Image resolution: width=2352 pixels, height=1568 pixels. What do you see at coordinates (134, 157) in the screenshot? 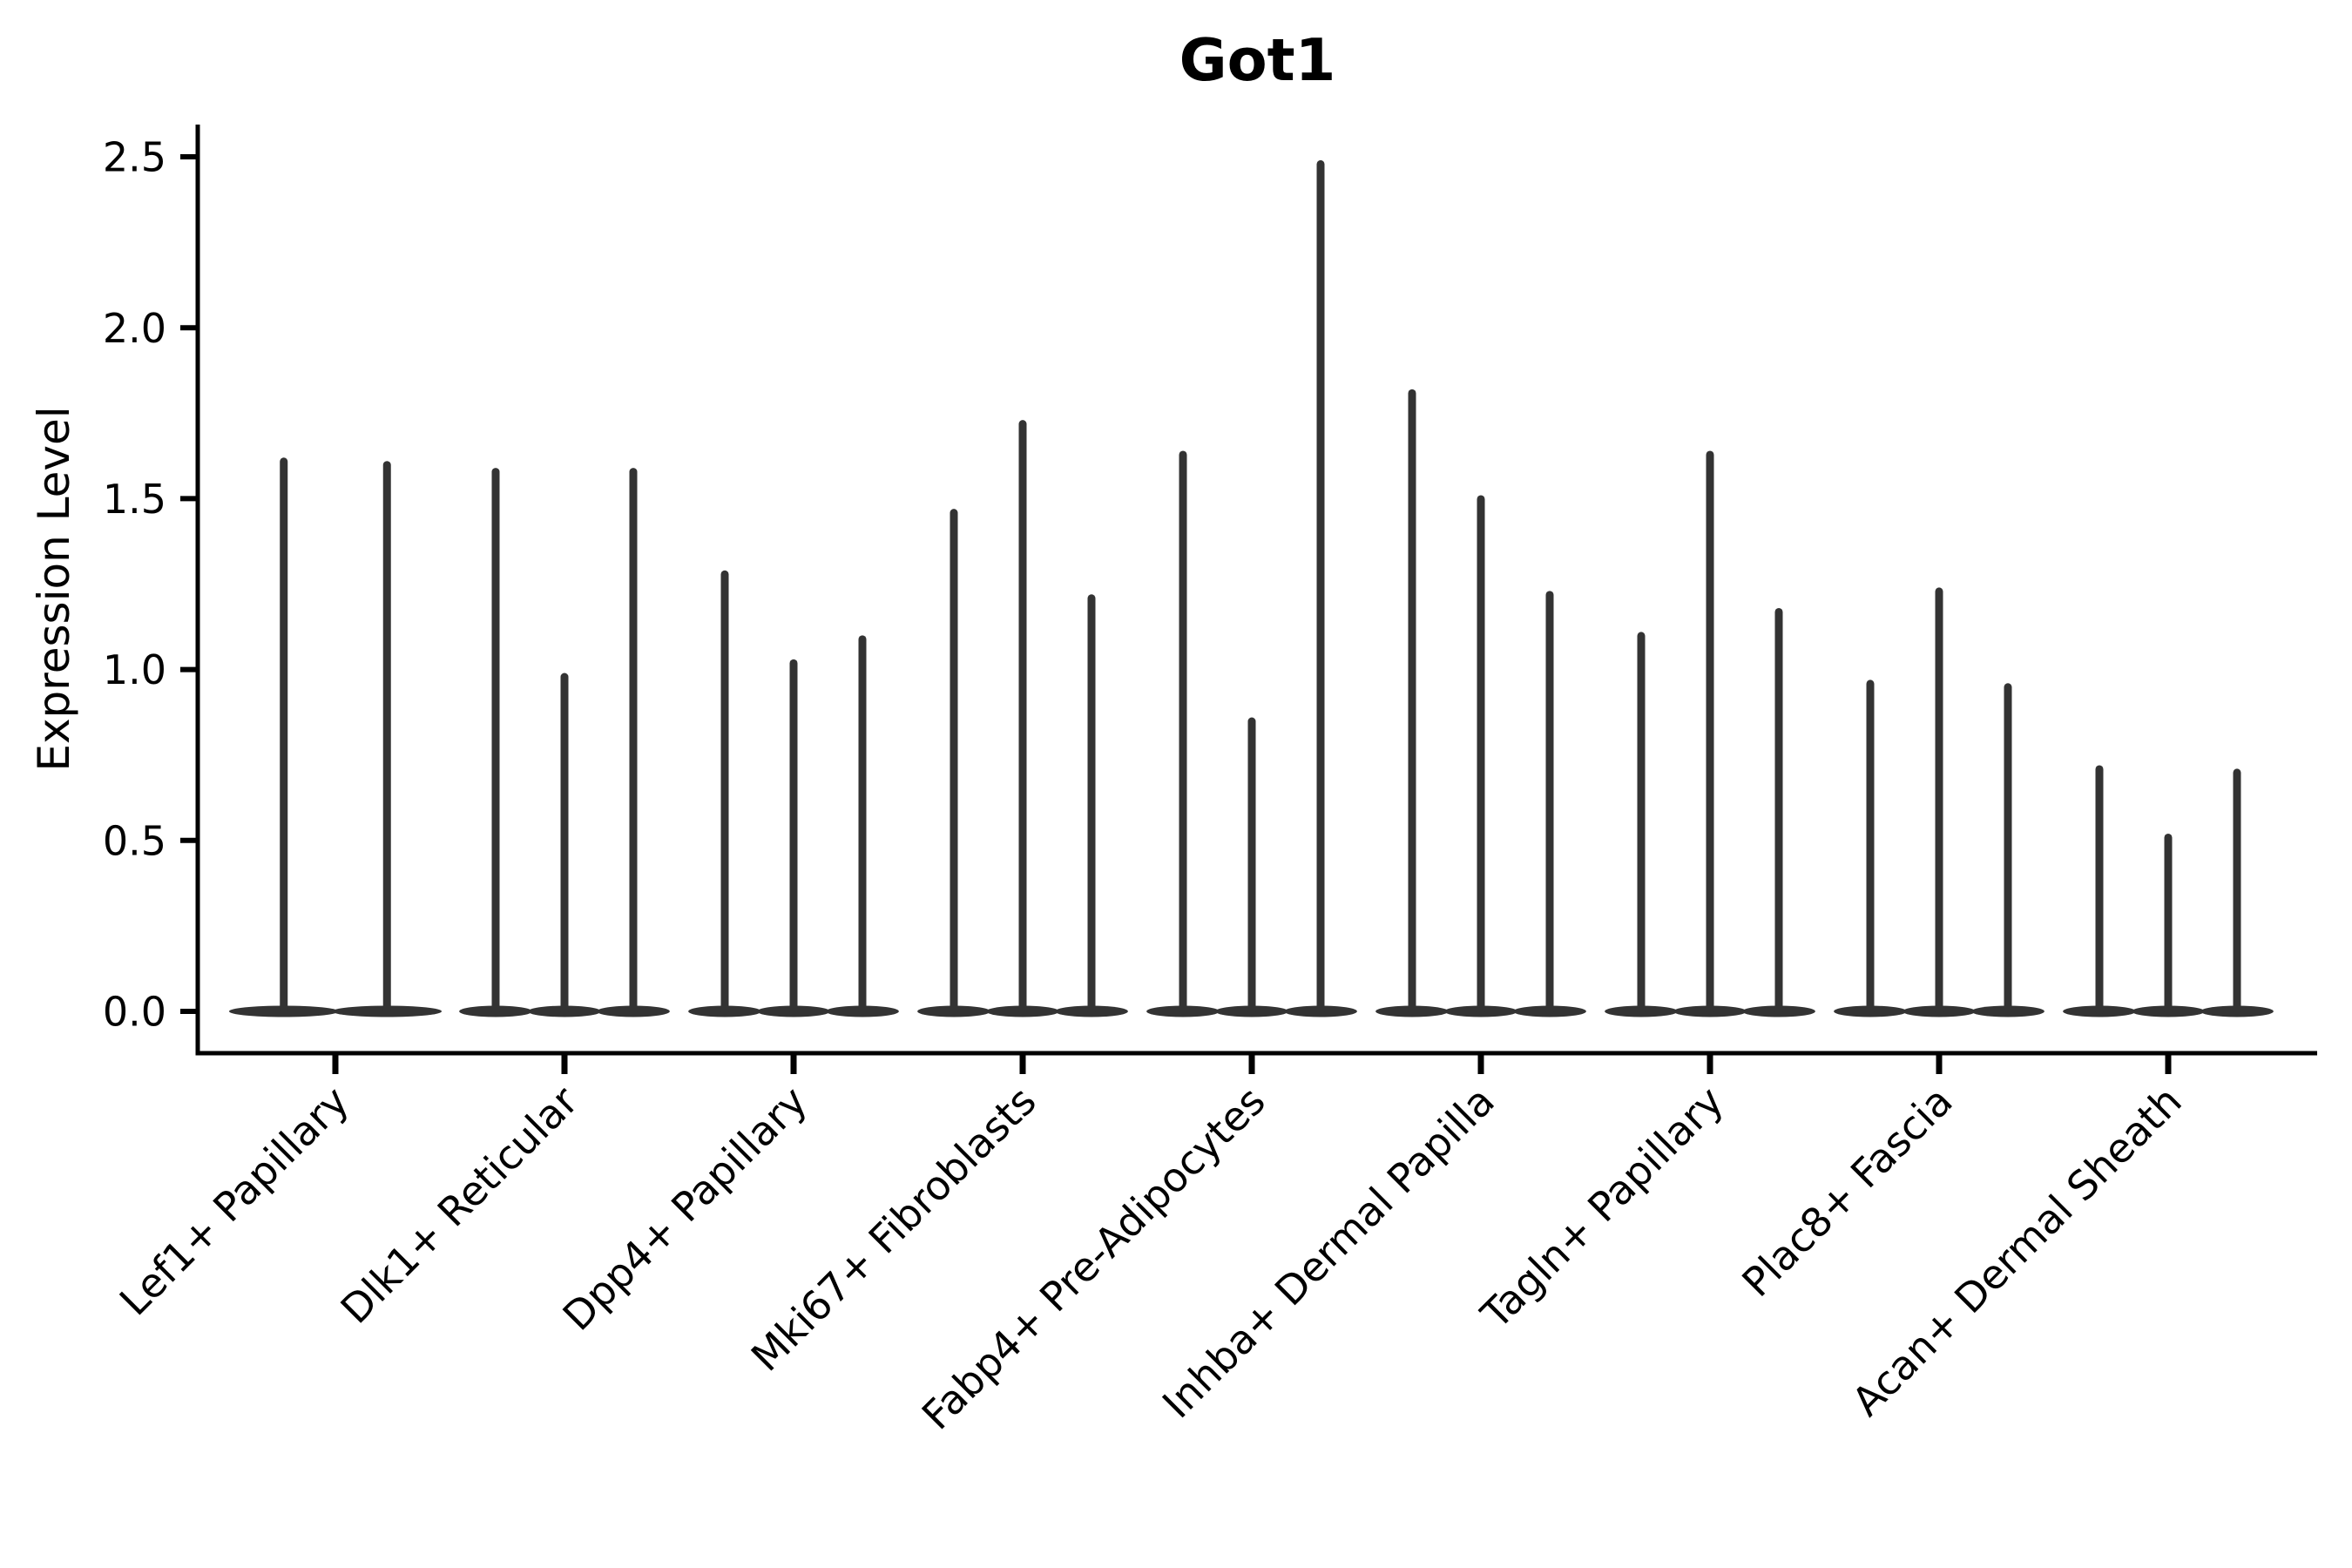
I see `y-tick-label: 2.5` at bounding box center [134, 157].